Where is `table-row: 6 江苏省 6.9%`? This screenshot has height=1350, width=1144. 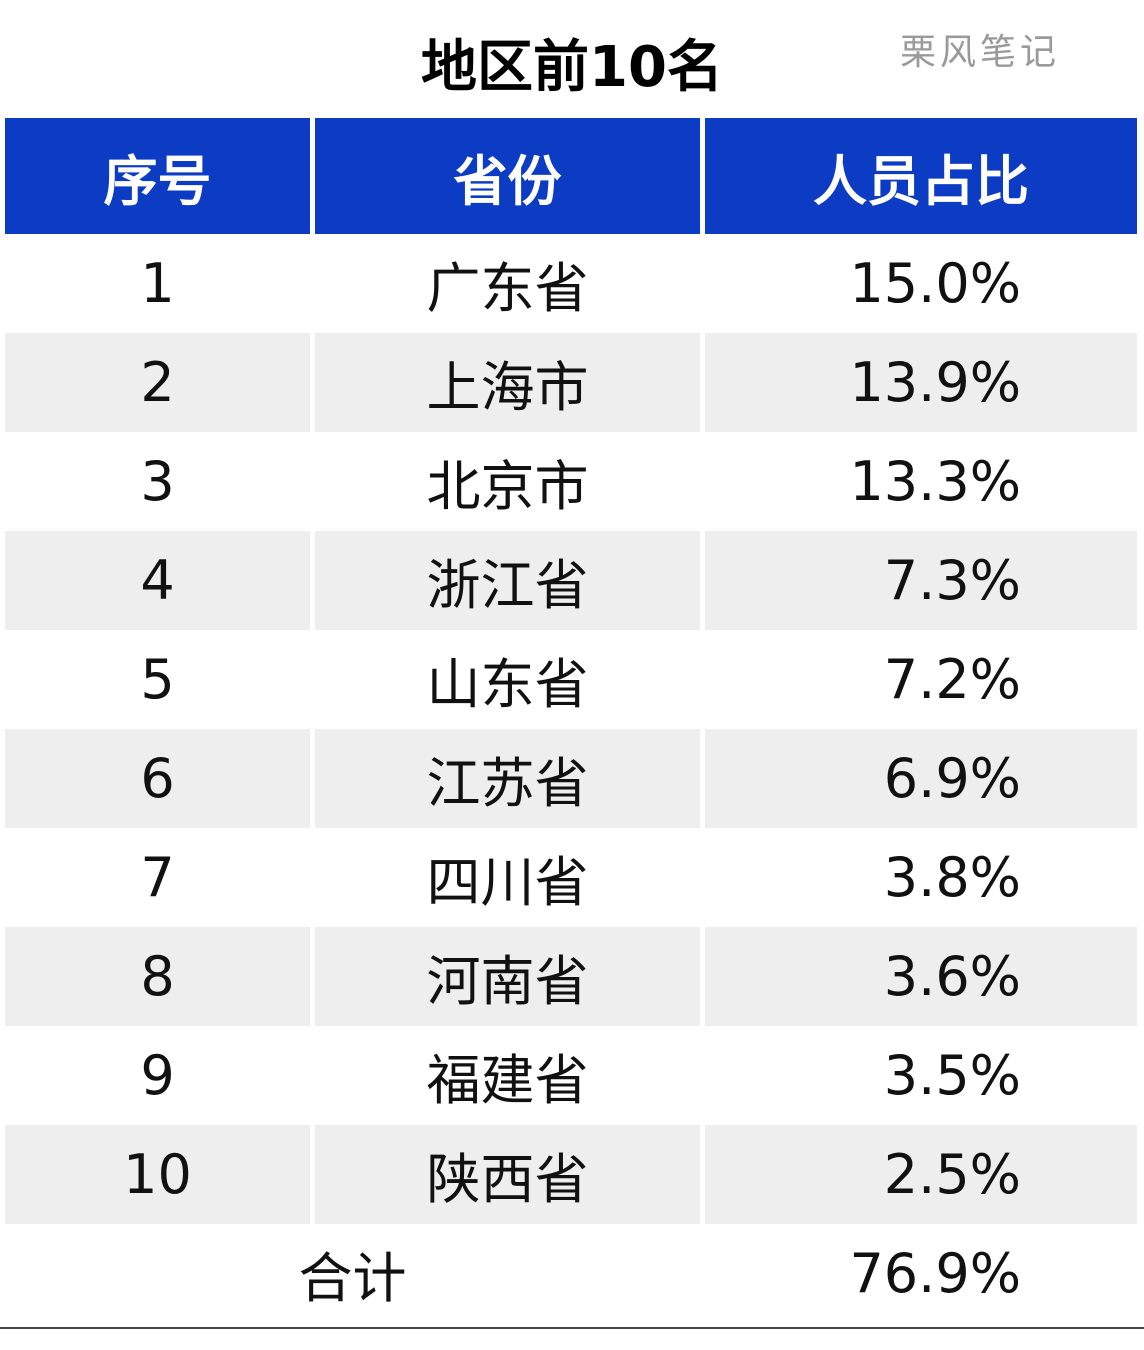
table-row: 6 江苏省 6.9% is located at coordinates (572, 778).